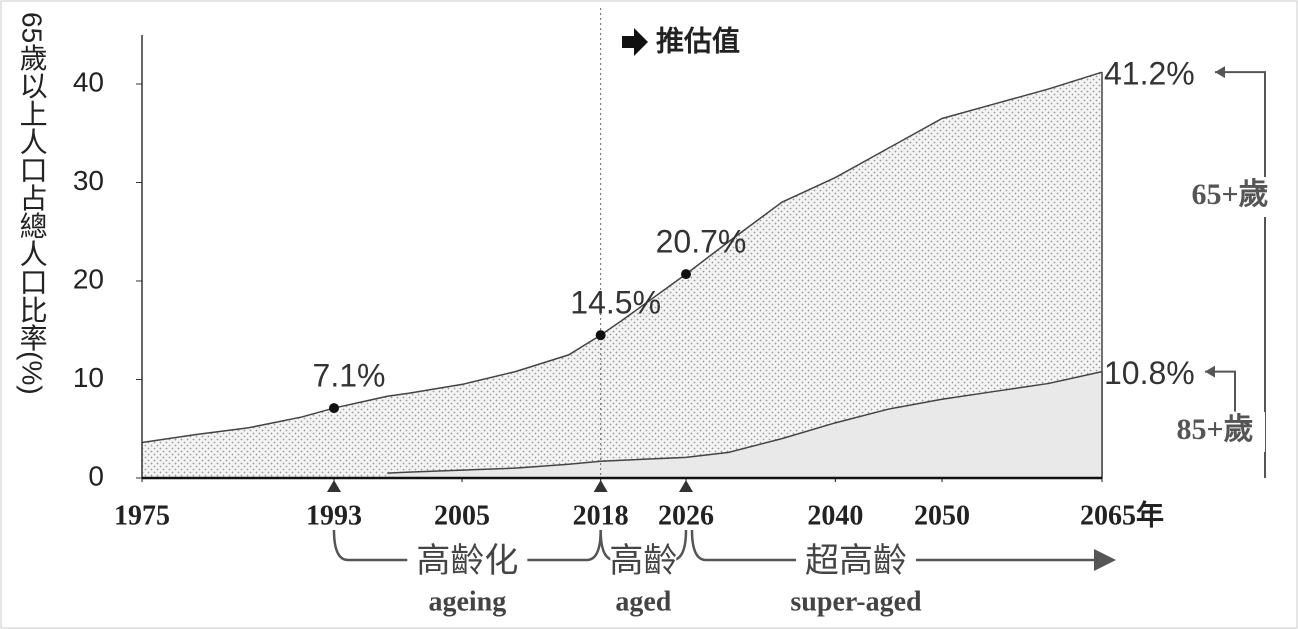 Image resolution: width=1298 pixels, height=629 pixels. I want to click on value-label: 41.2%, so click(1149, 74).